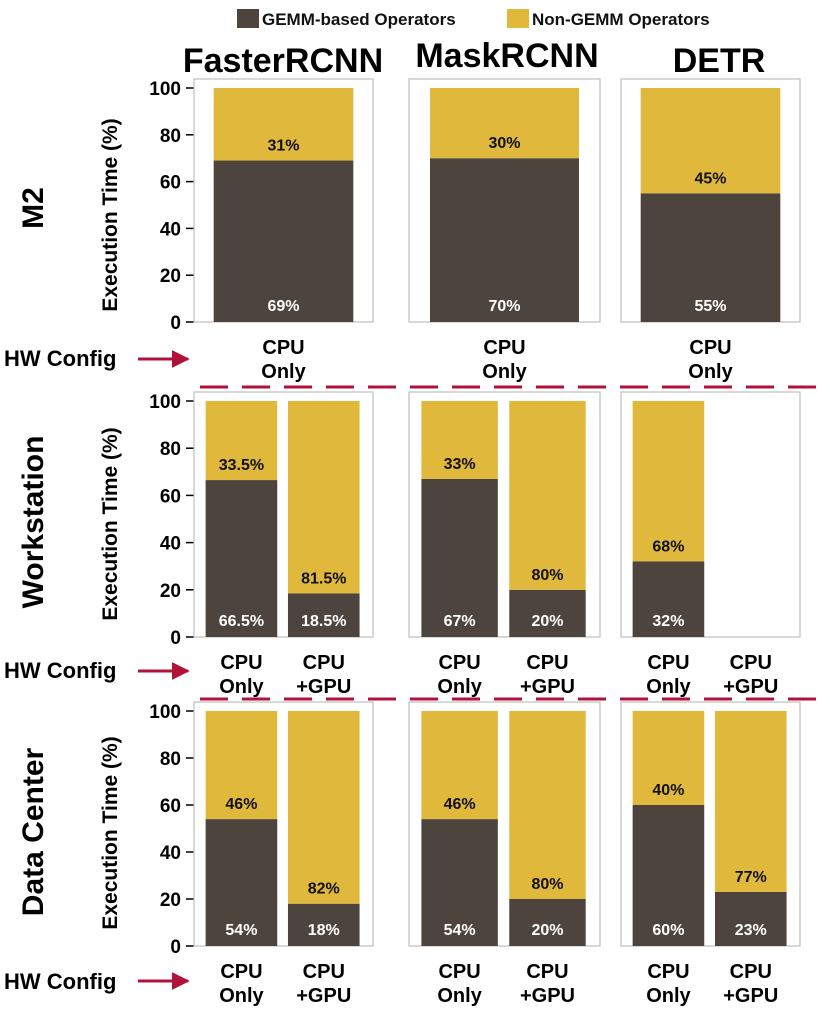 This screenshot has height=1014, width=830. What do you see at coordinates (283, 306) in the screenshot?
I see `data-label-gemm: 69%` at bounding box center [283, 306].